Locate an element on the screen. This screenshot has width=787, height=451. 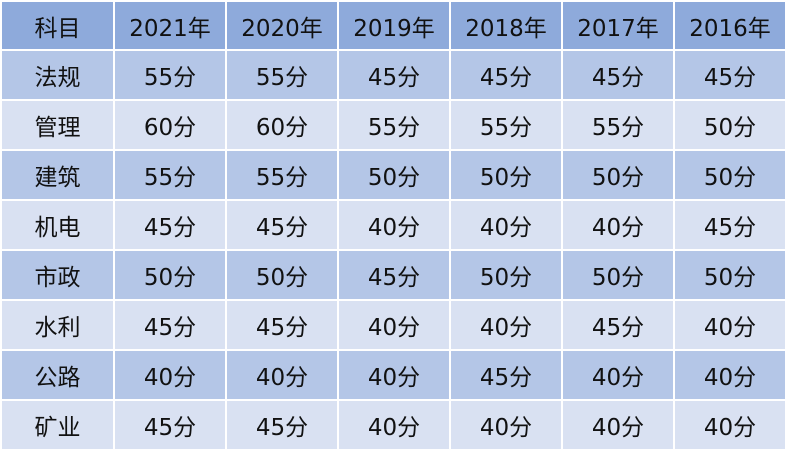
subject-cell: 建筑 is located at coordinates (57, 175).